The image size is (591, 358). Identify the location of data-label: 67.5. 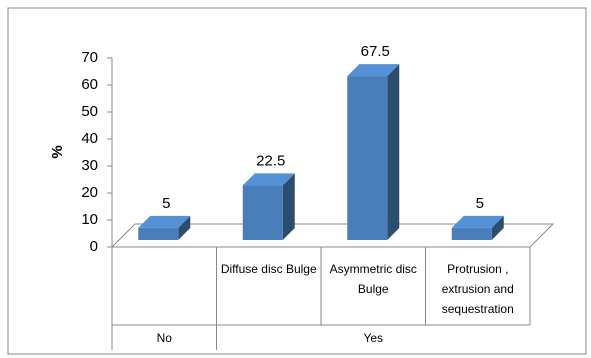
(375, 51).